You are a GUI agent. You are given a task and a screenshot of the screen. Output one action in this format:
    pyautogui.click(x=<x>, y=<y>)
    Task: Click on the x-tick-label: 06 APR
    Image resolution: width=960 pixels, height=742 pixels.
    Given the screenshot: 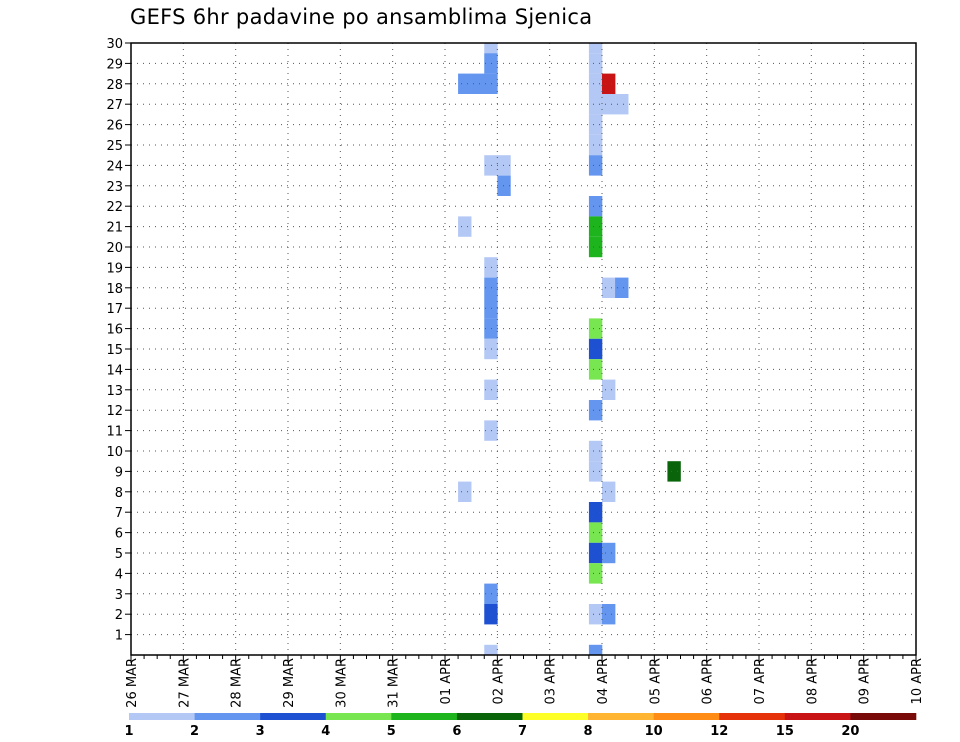 What is the action you would take?
    pyautogui.click(x=708, y=681)
    